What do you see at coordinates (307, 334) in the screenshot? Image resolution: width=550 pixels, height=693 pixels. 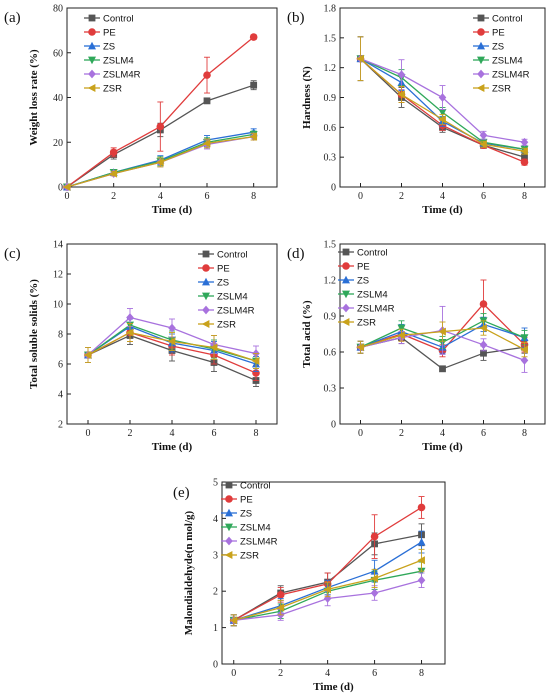 I see `y-axis-label: Total acid (%)` at bounding box center [307, 334].